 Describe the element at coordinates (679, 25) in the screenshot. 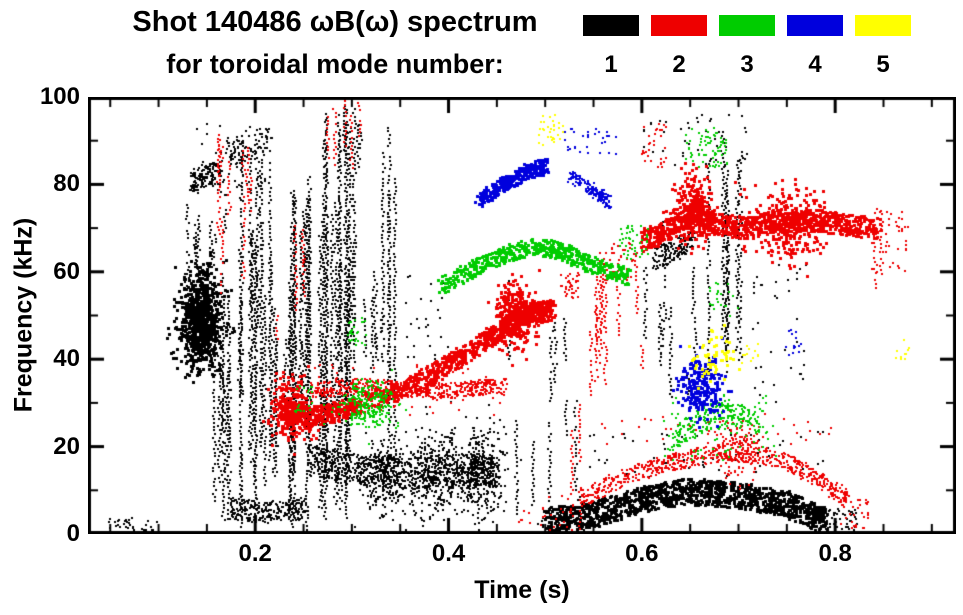

I see `legend-swatch-n2` at that location.